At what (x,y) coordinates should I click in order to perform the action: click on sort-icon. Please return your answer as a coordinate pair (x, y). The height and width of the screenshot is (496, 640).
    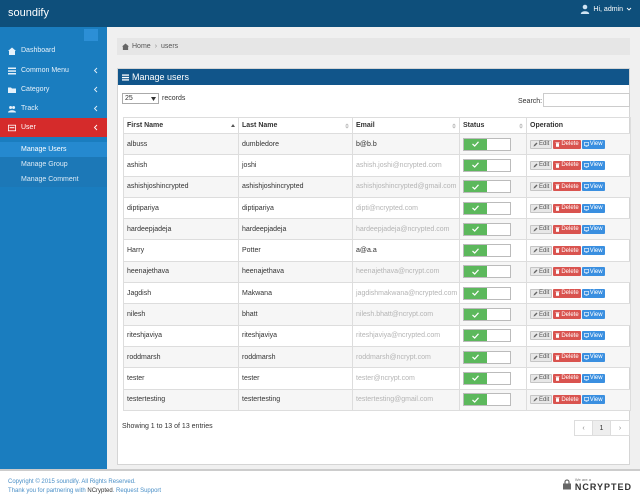
    Looking at the image, I should click on (347, 126).